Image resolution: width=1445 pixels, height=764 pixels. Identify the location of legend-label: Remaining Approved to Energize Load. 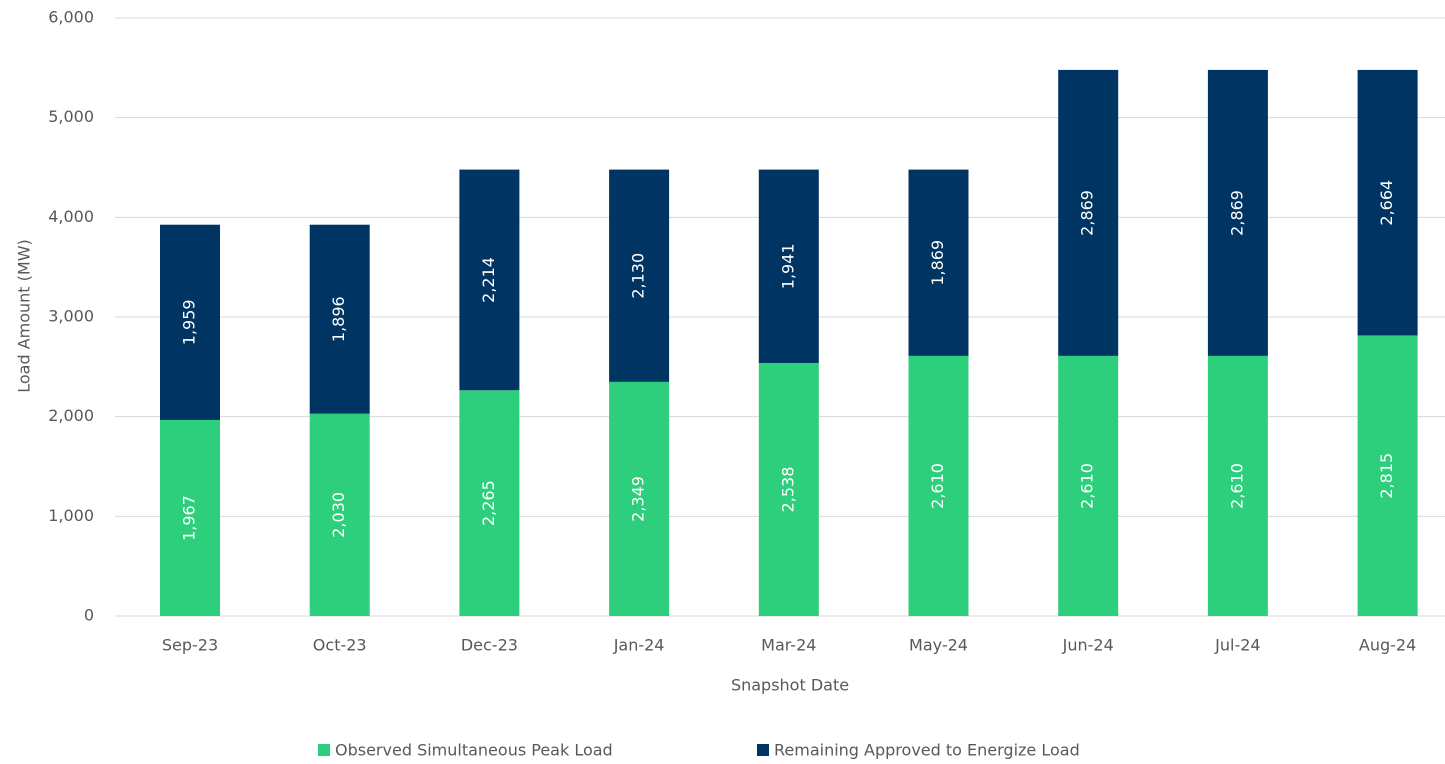
(927, 750).